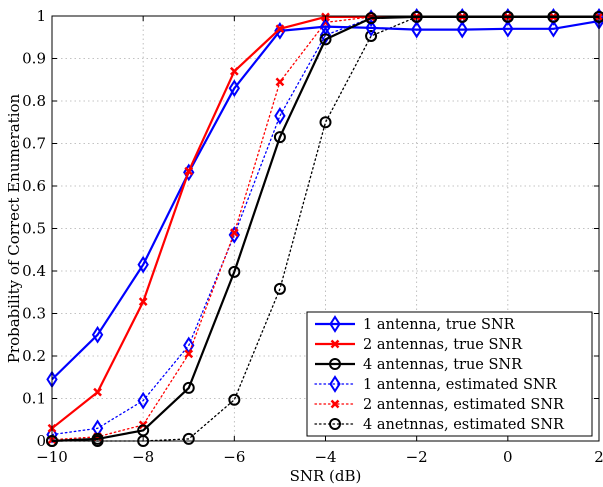 The image size is (603, 487). What do you see at coordinates (439, 325) in the screenshot?
I see `legend-label: 1 antenna, true SNR` at bounding box center [439, 325].